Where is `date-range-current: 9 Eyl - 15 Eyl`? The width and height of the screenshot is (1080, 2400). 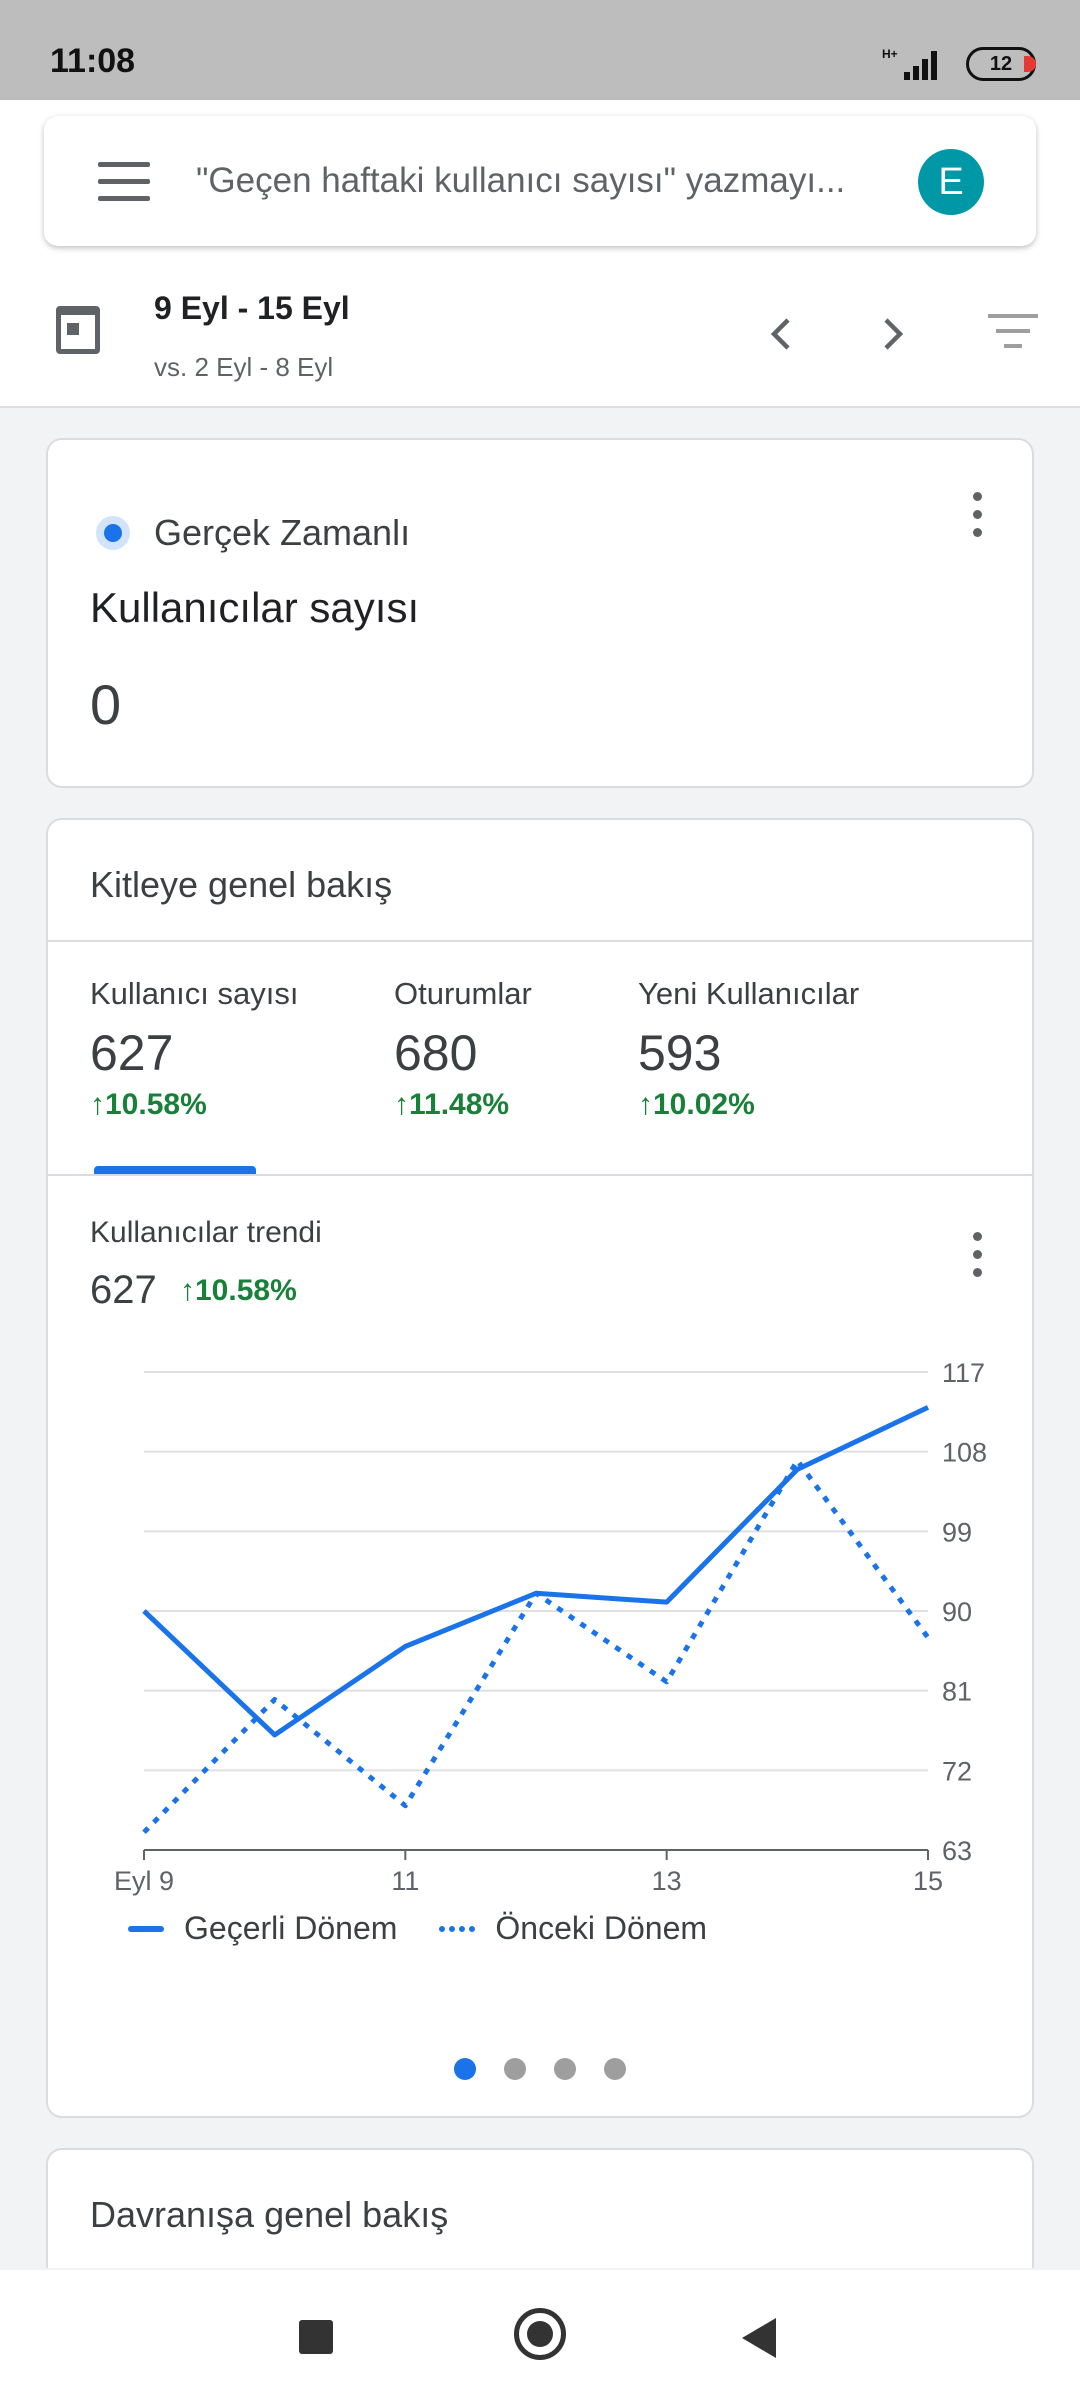 date-range-current: 9 Eyl - 15 Eyl is located at coordinates (252, 308).